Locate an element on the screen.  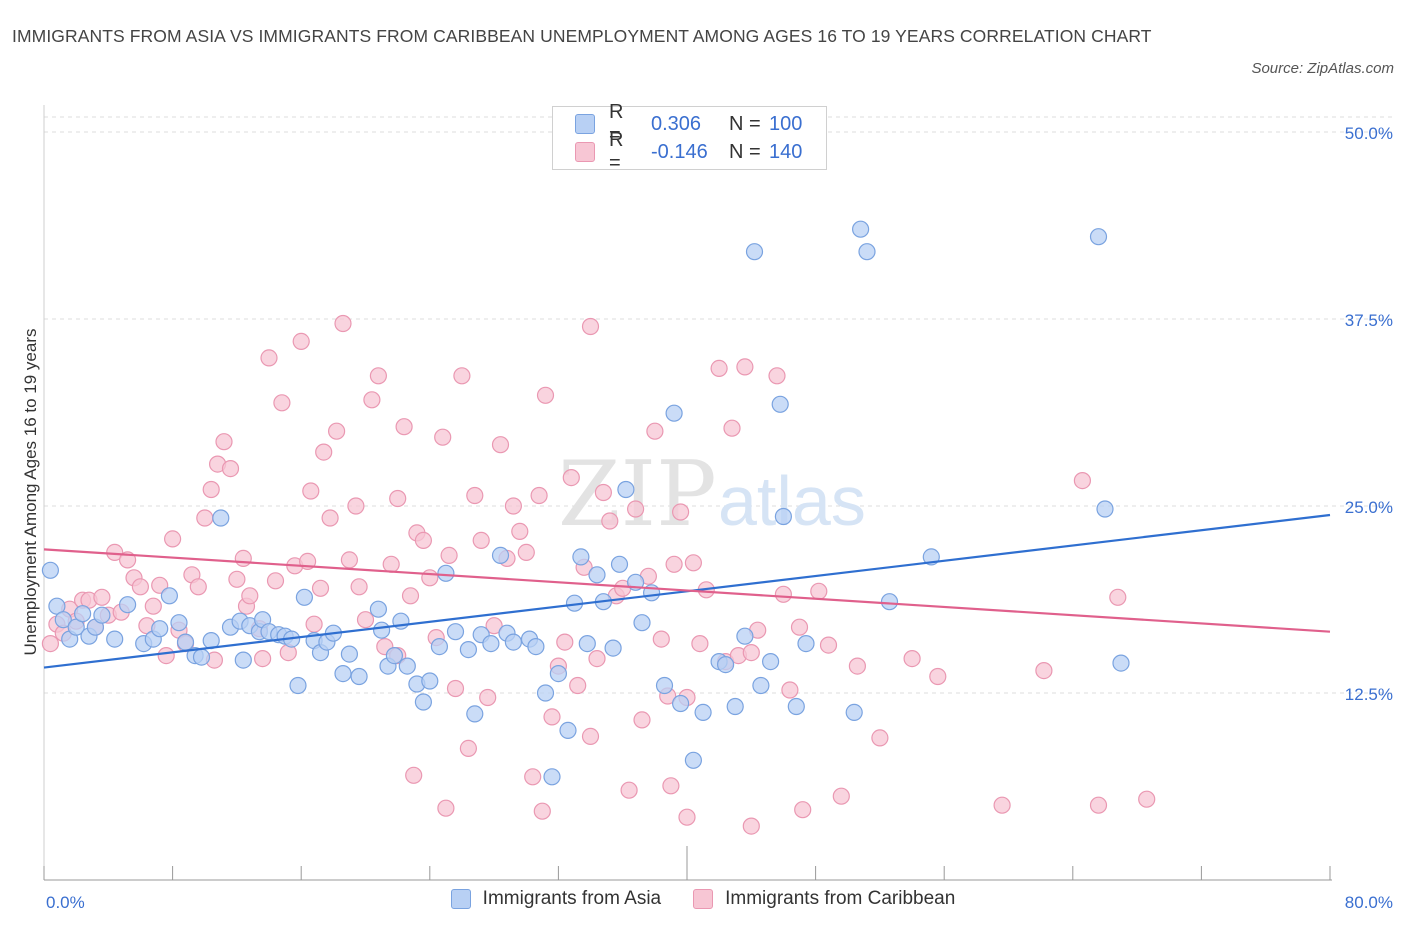
watermark-atlas: atlas is located at coordinates (792, 501).